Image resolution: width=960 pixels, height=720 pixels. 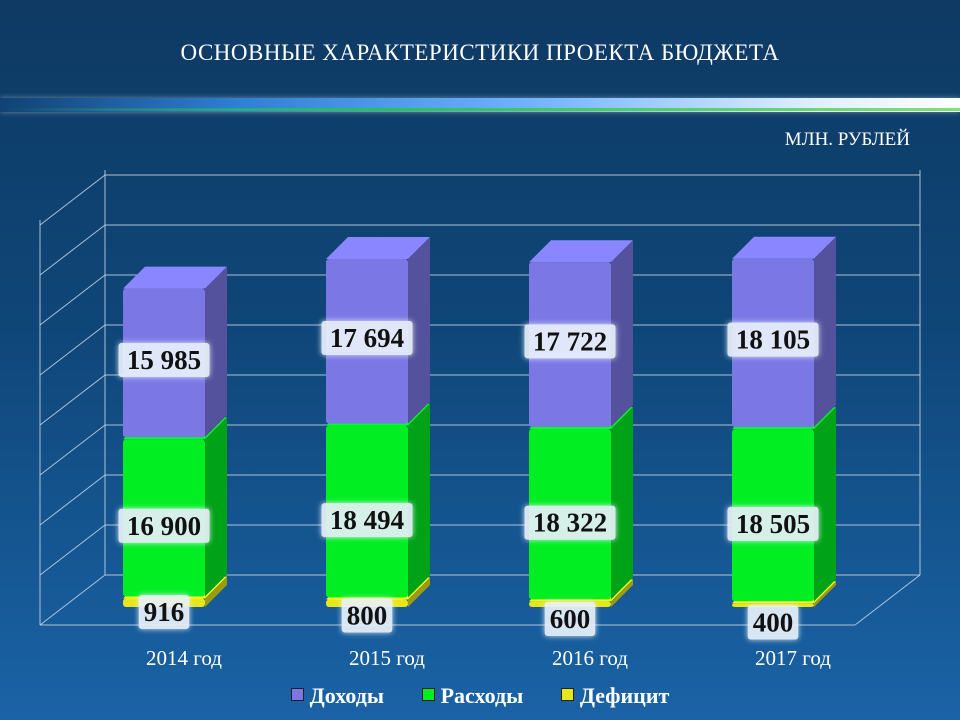 I want to click on legend-item-expense: Расходы, so click(x=472, y=696).